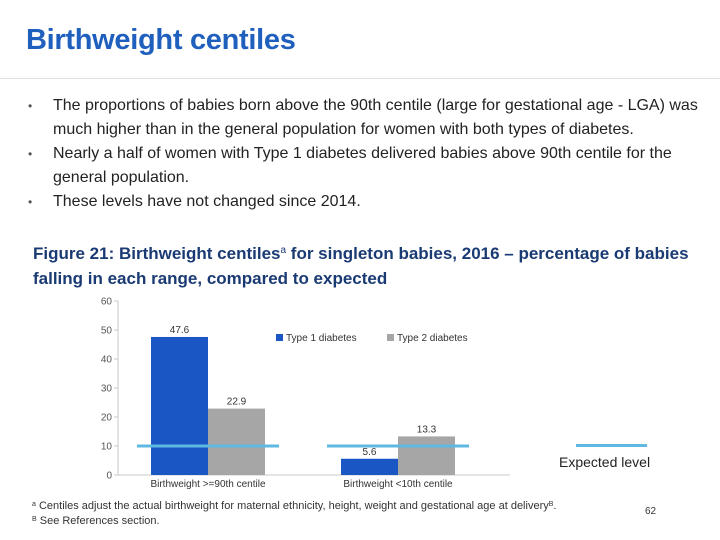 The width and height of the screenshot is (720, 540). I want to click on footnote-b-text: See References section., so click(99, 521).